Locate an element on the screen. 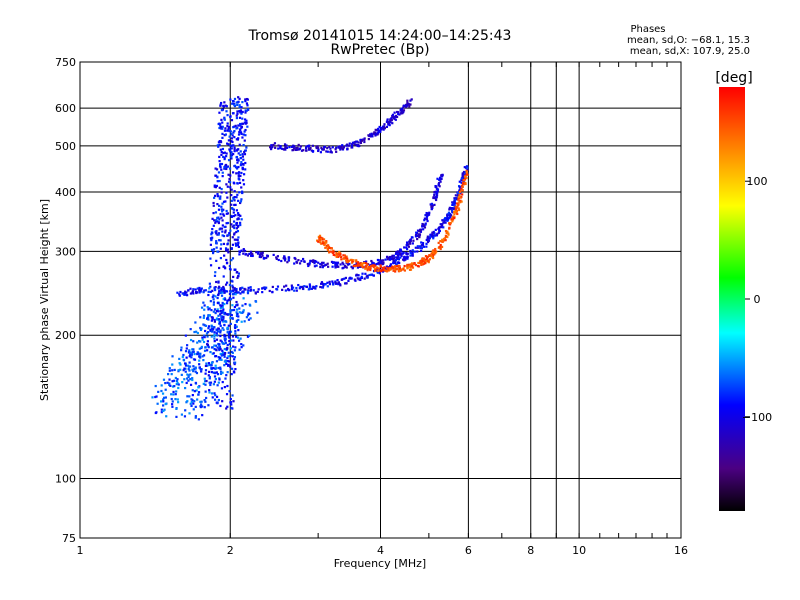 This screenshot has width=800, height=600. colorbar-label: [deg] is located at coordinates (733, 78).